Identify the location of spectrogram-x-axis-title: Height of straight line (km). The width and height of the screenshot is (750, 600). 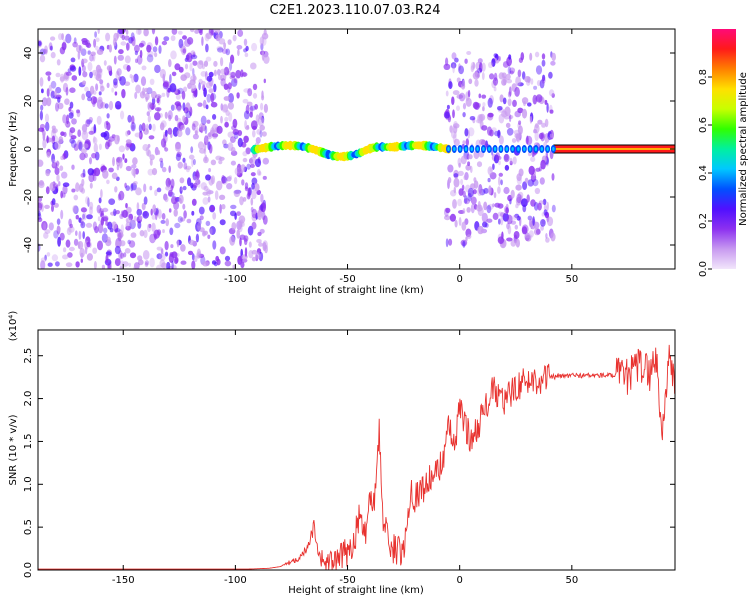
(356, 290).